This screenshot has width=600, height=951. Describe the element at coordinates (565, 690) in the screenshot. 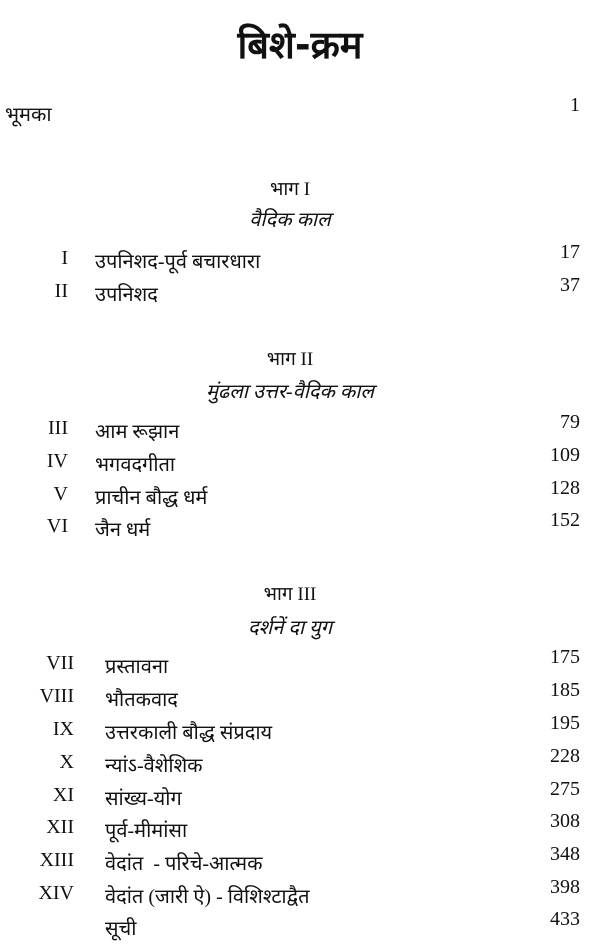

I see `entry-page: 185` at that location.